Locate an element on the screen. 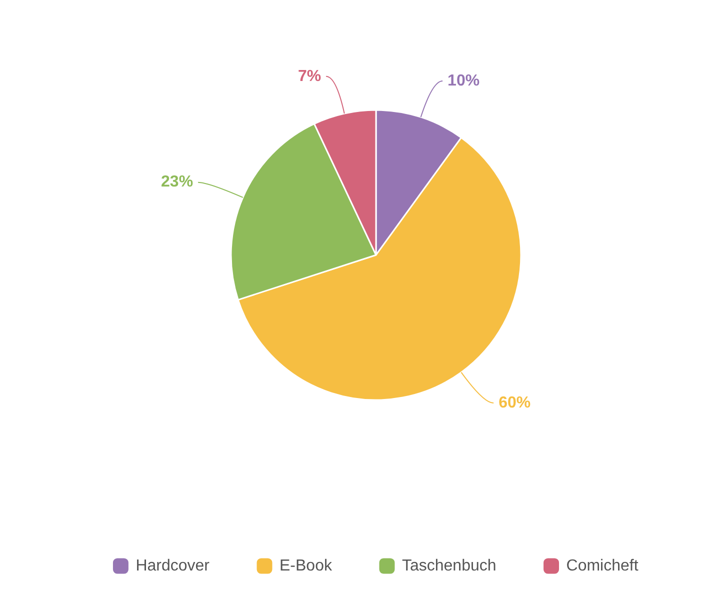  data-label: 10% is located at coordinates (464, 81).